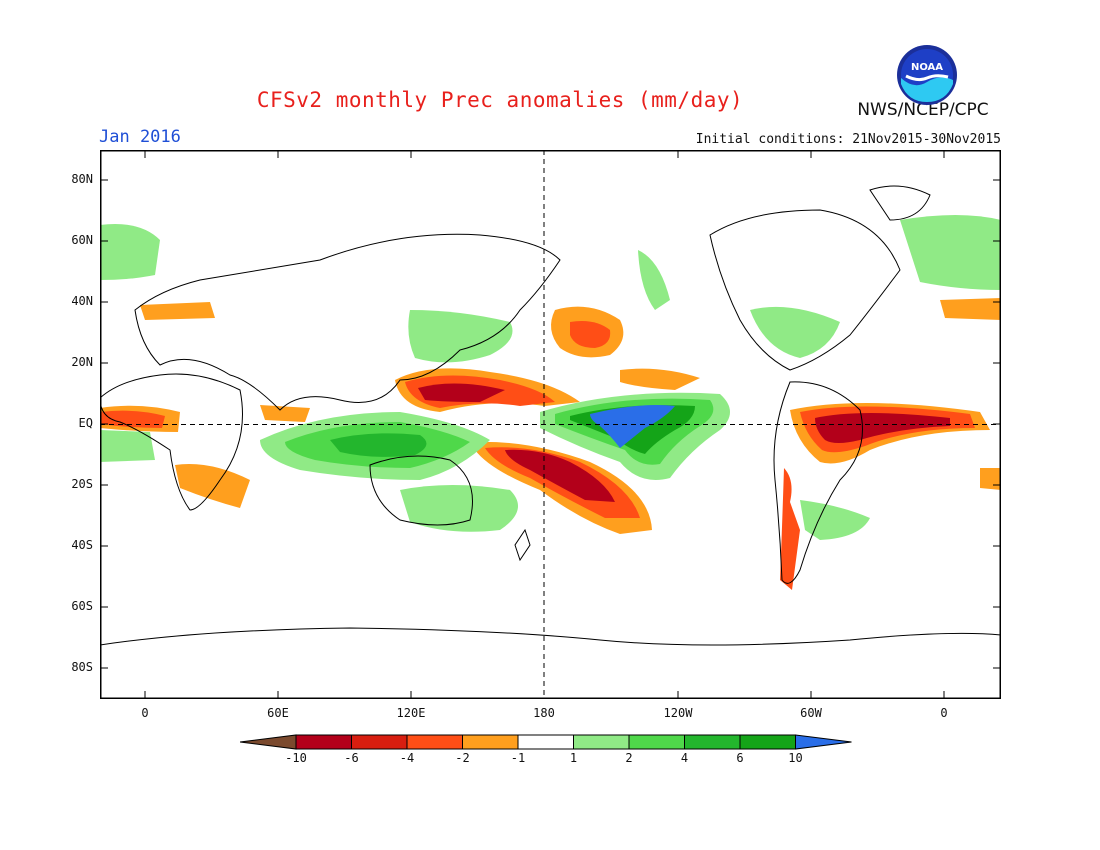 Image resolution: width=1100 pixels, height=850 pixels. I want to click on lat-label: 60S, so click(82, 606).